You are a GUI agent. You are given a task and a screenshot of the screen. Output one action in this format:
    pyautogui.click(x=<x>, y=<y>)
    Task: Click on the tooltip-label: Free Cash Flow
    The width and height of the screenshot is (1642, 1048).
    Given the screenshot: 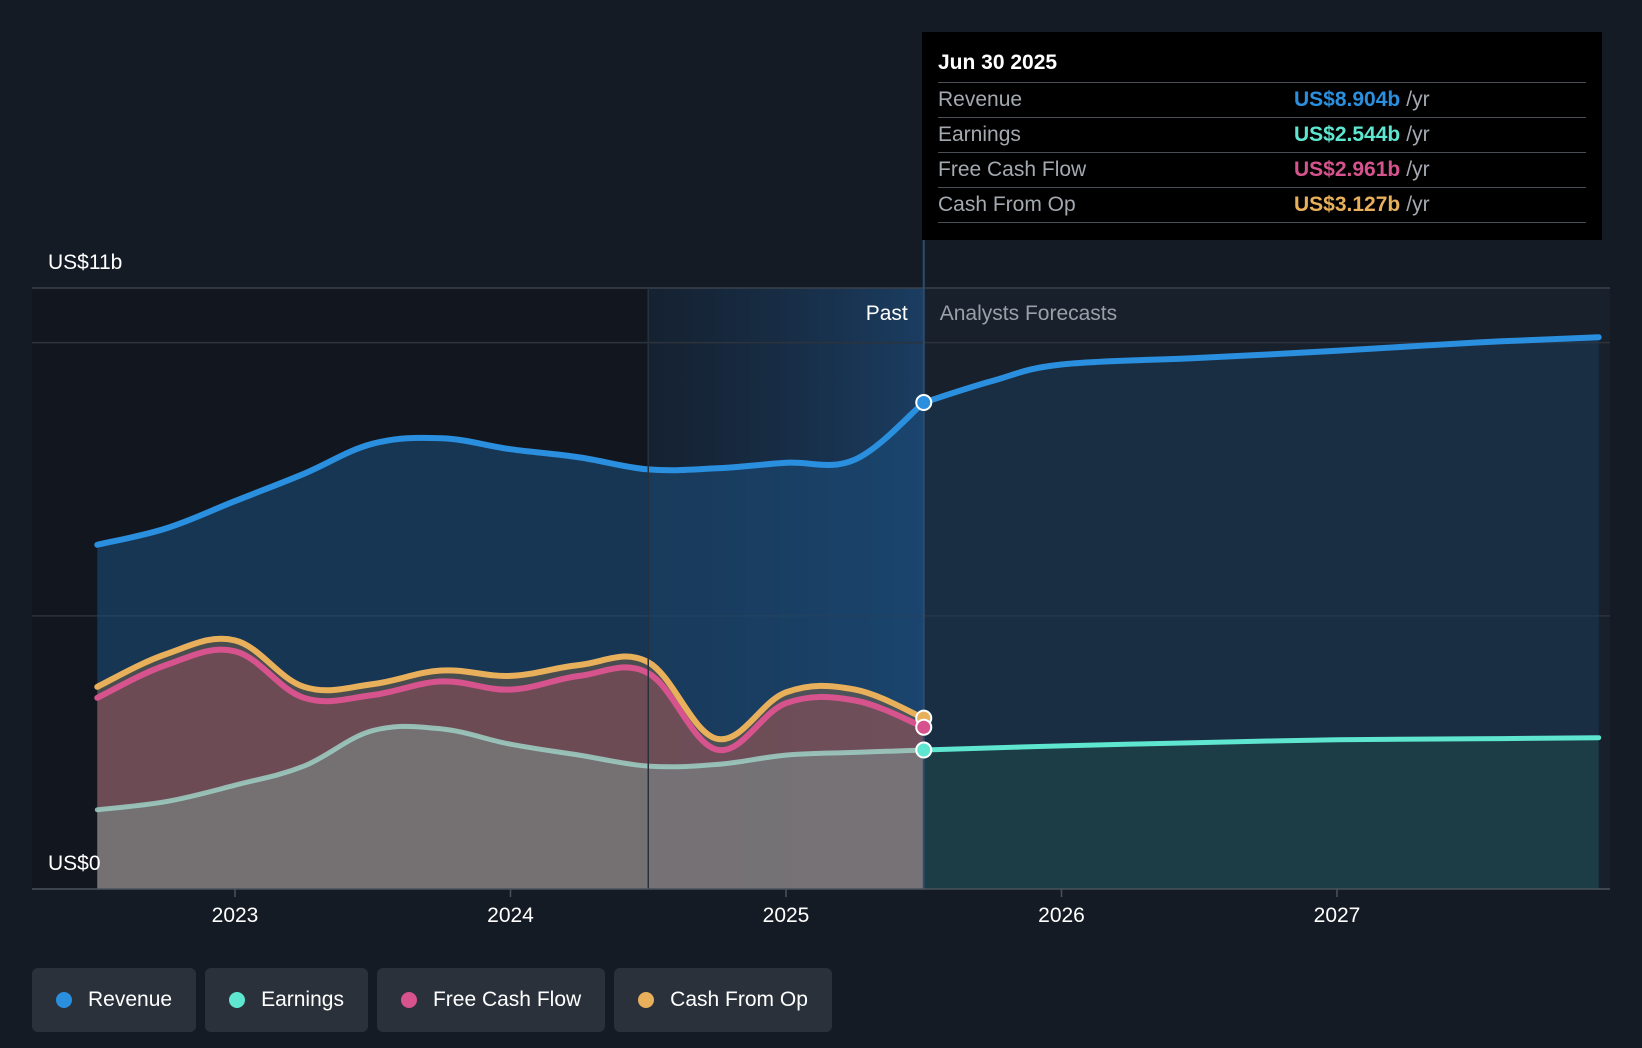 What is the action you would take?
    pyautogui.click(x=1012, y=169)
    